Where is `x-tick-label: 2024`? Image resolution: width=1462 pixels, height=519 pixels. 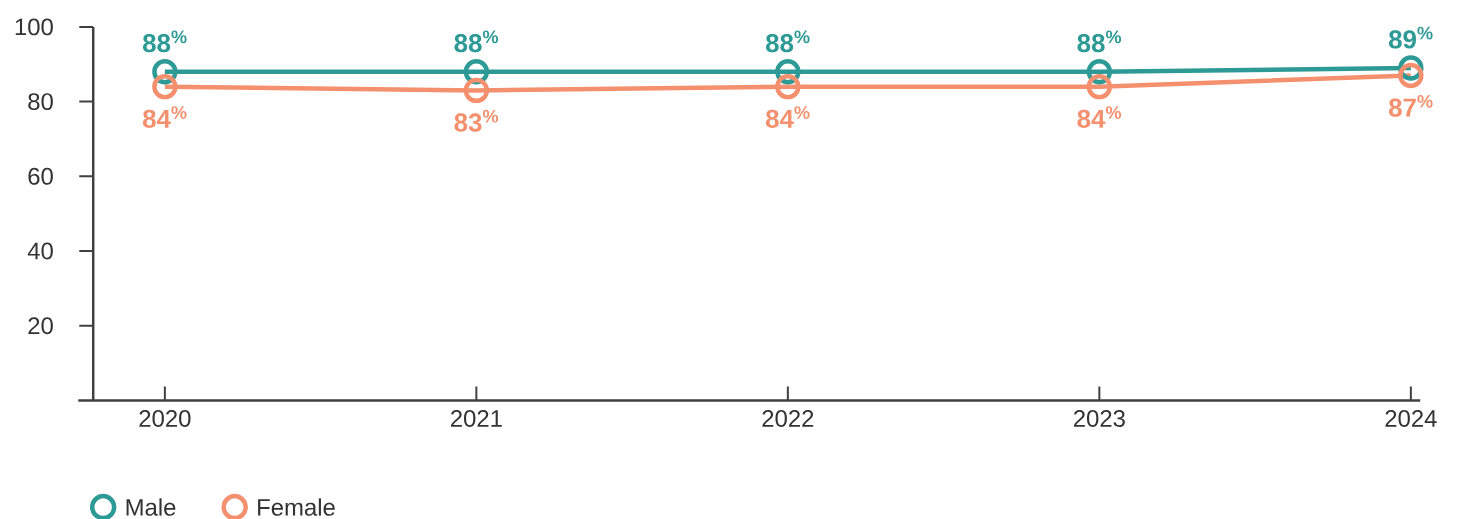 x-tick-label: 2024 is located at coordinates (1411, 418).